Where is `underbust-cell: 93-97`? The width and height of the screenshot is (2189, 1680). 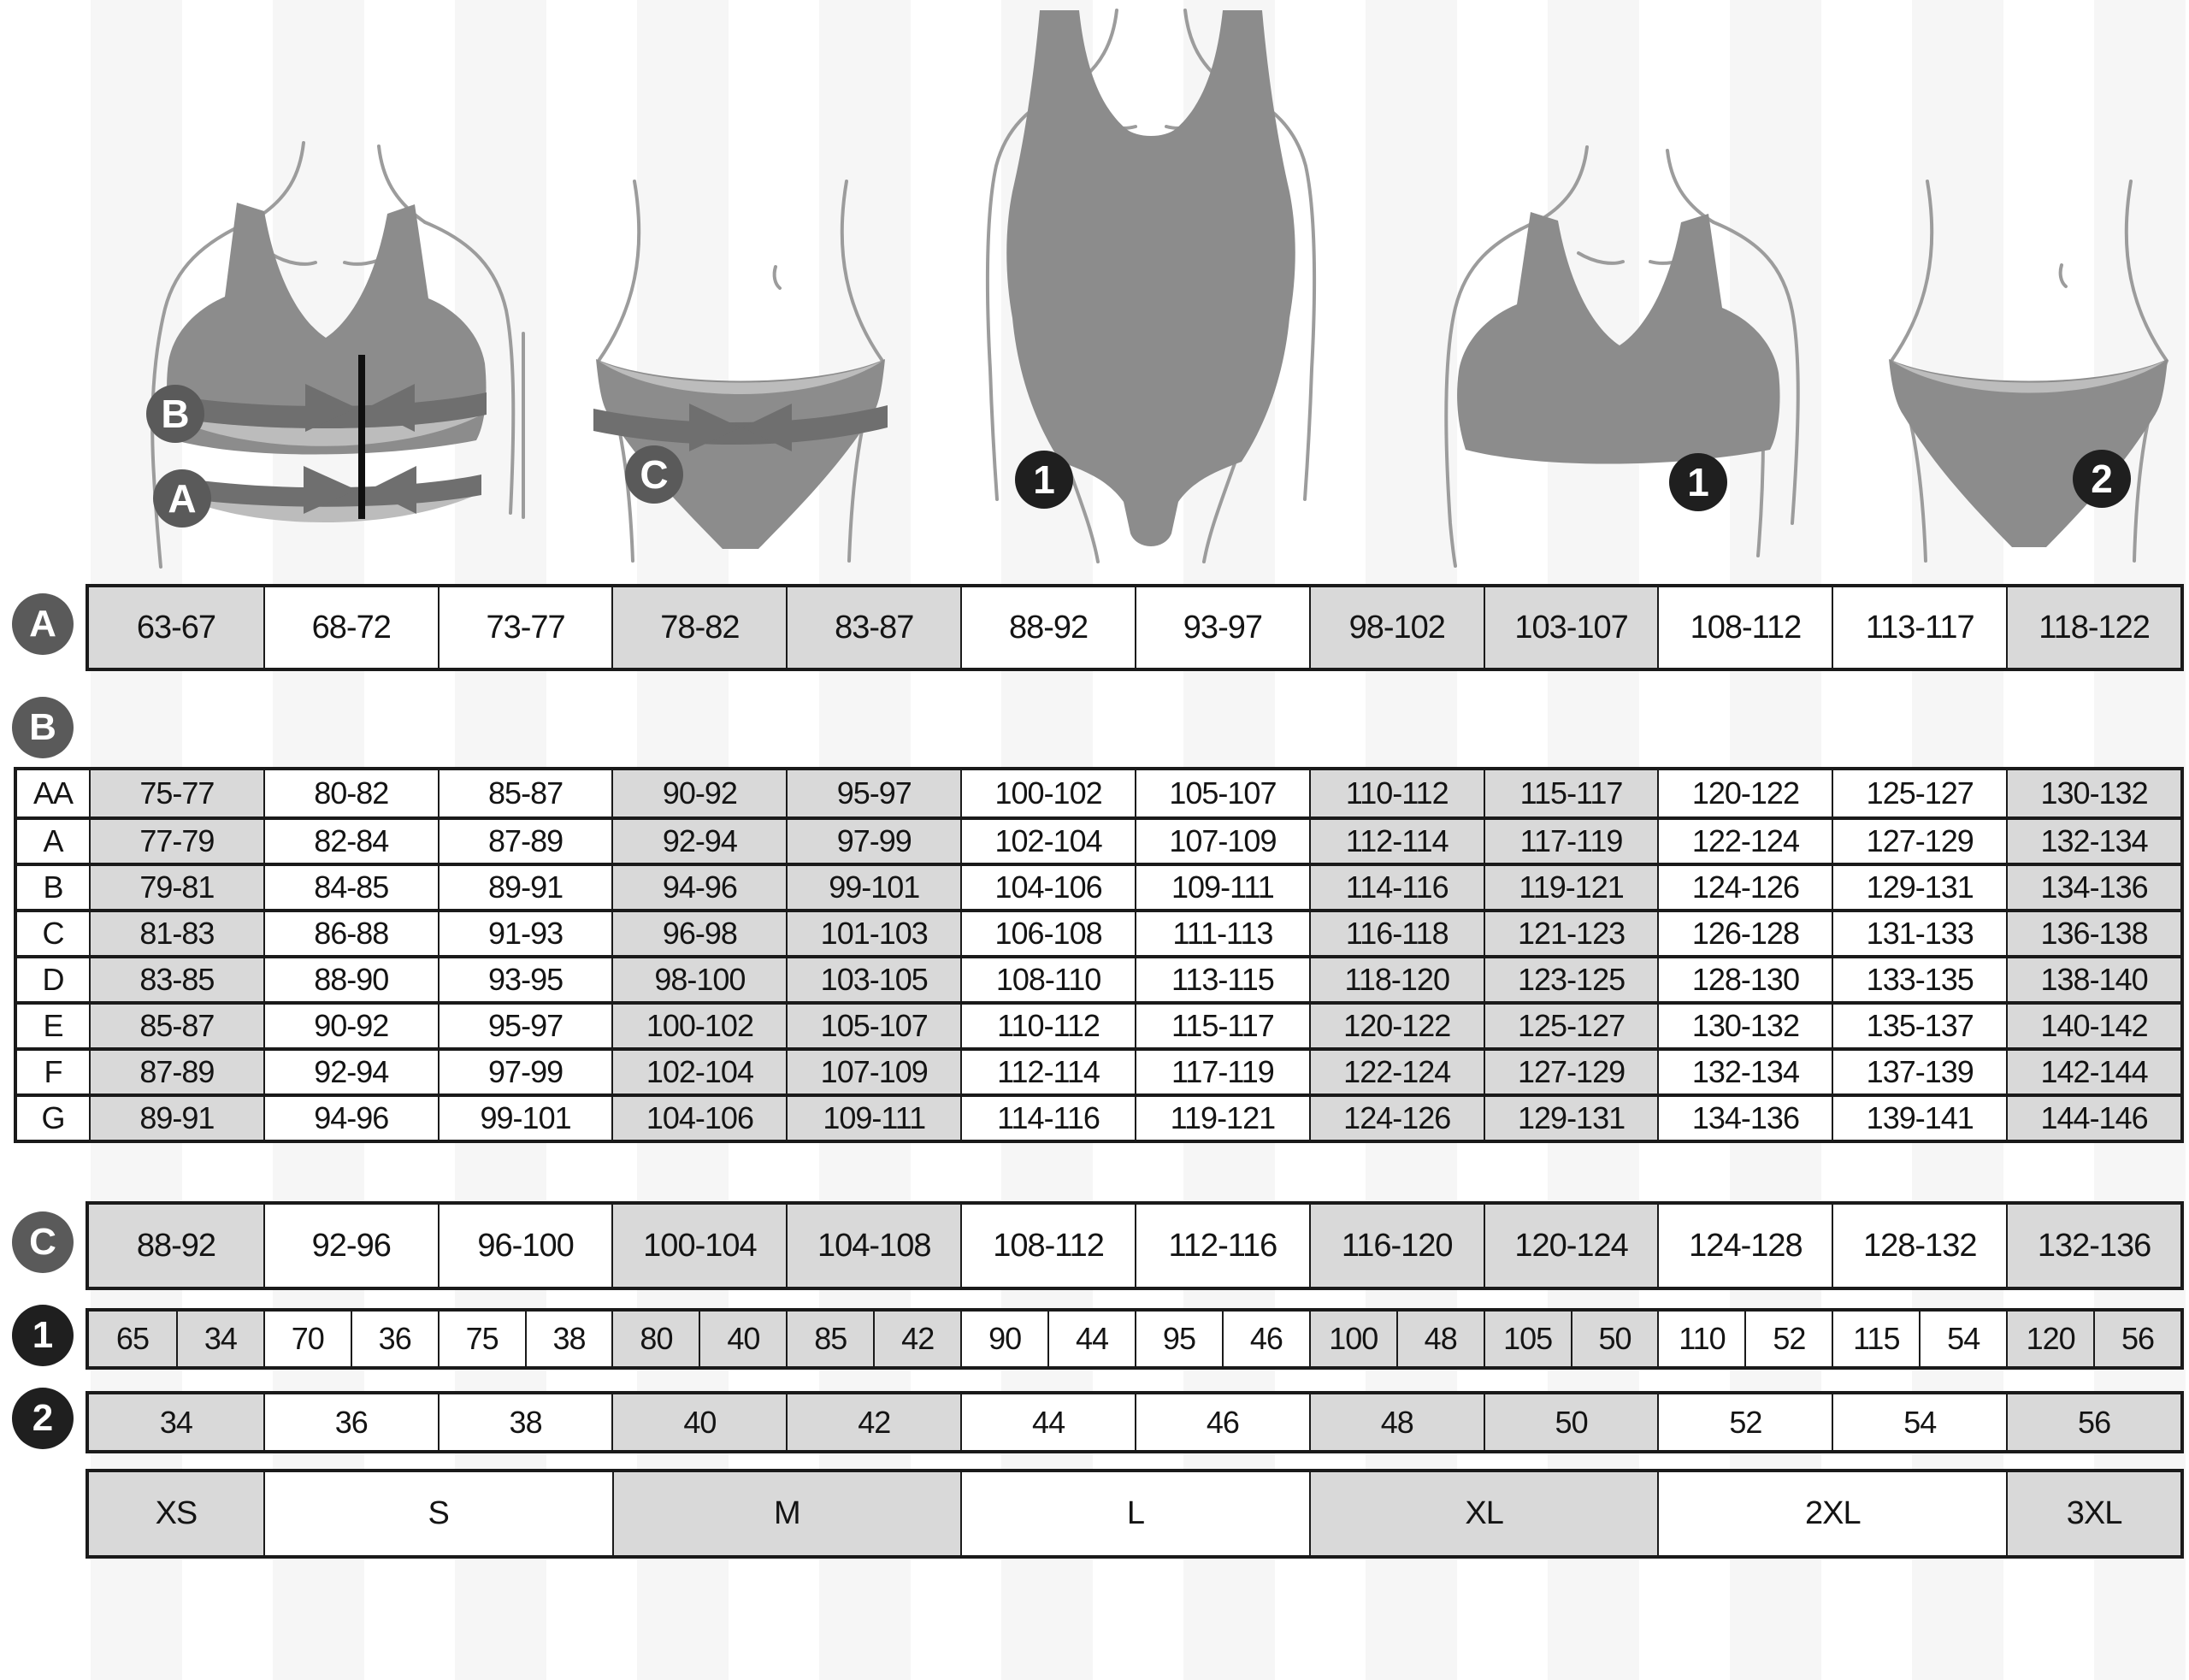
underbust-cell: 93-97 is located at coordinates (1221, 627).